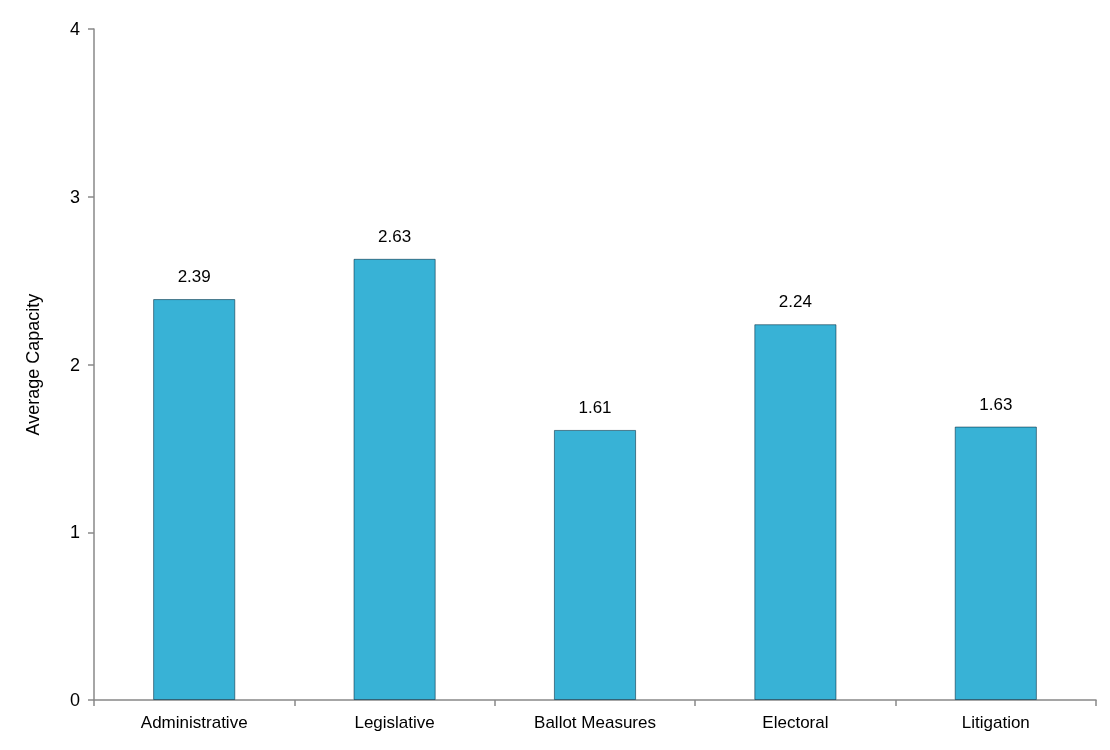  What do you see at coordinates (74, 29) in the screenshot?
I see `y-tick-label: 4` at bounding box center [74, 29].